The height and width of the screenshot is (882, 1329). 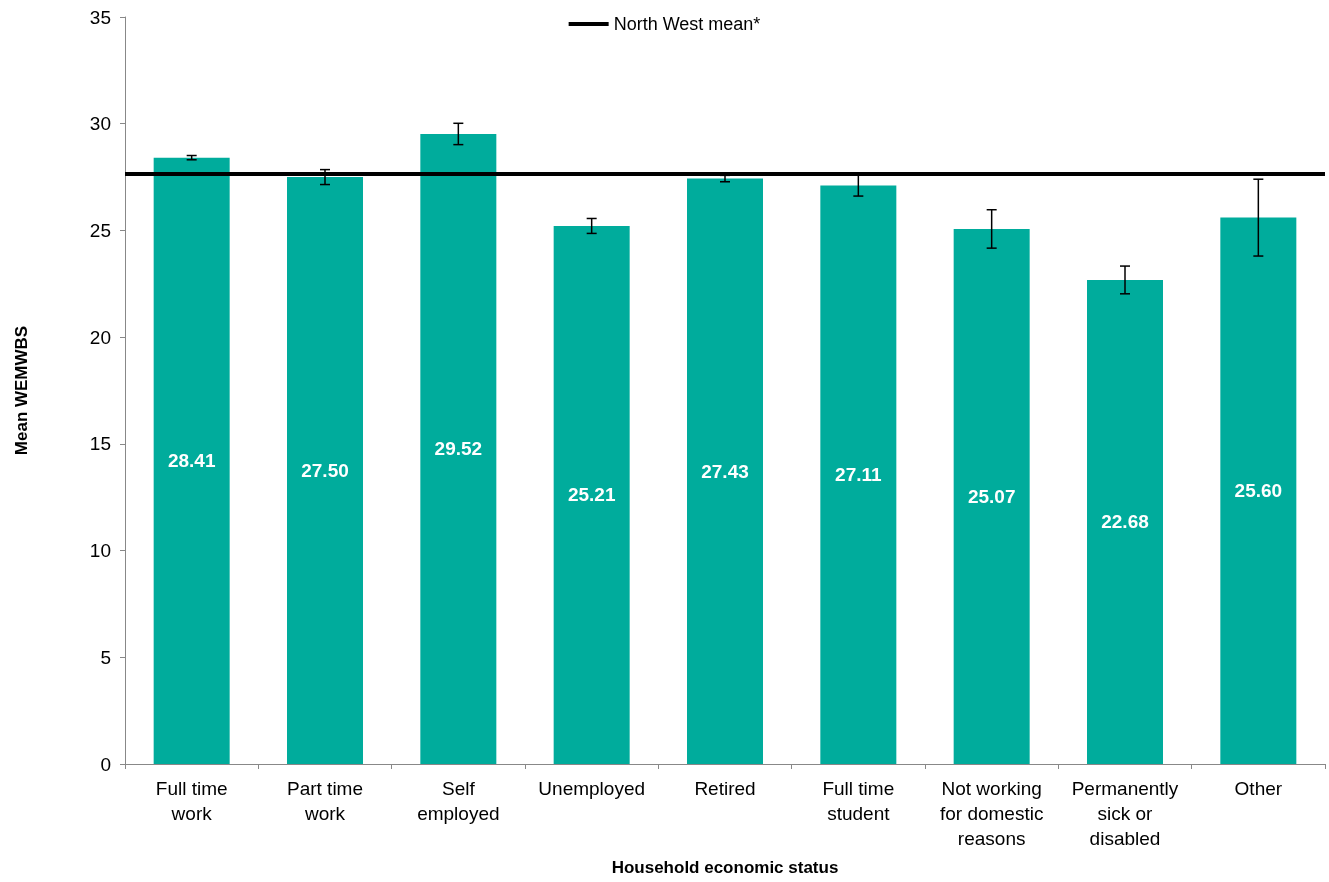 What do you see at coordinates (325, 801) in the screenshot?
I see `x-tick-label: Part time work` at bounding box center [325, 801].